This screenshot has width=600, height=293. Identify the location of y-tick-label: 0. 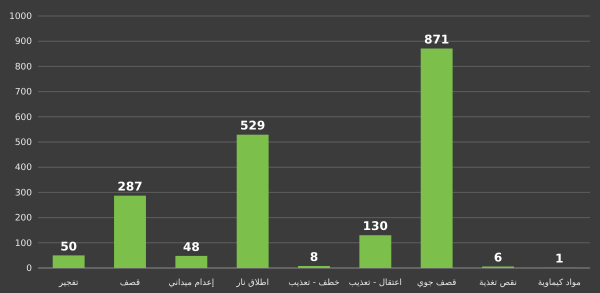
(29, 269).